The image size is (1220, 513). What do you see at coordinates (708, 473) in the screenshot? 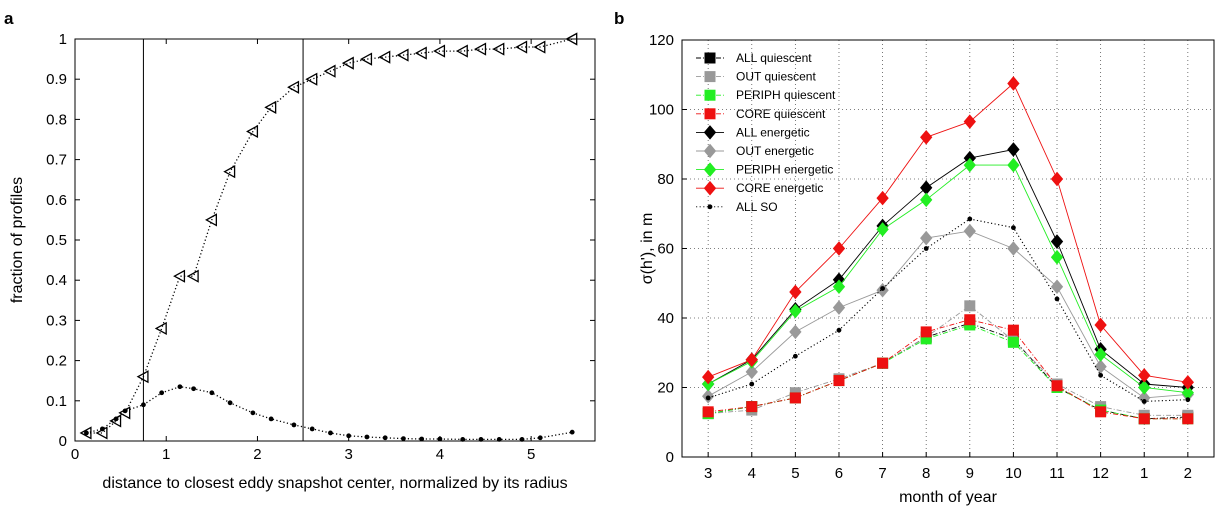
I see `x-tick-label: 3` at bounding box center [708, 473].